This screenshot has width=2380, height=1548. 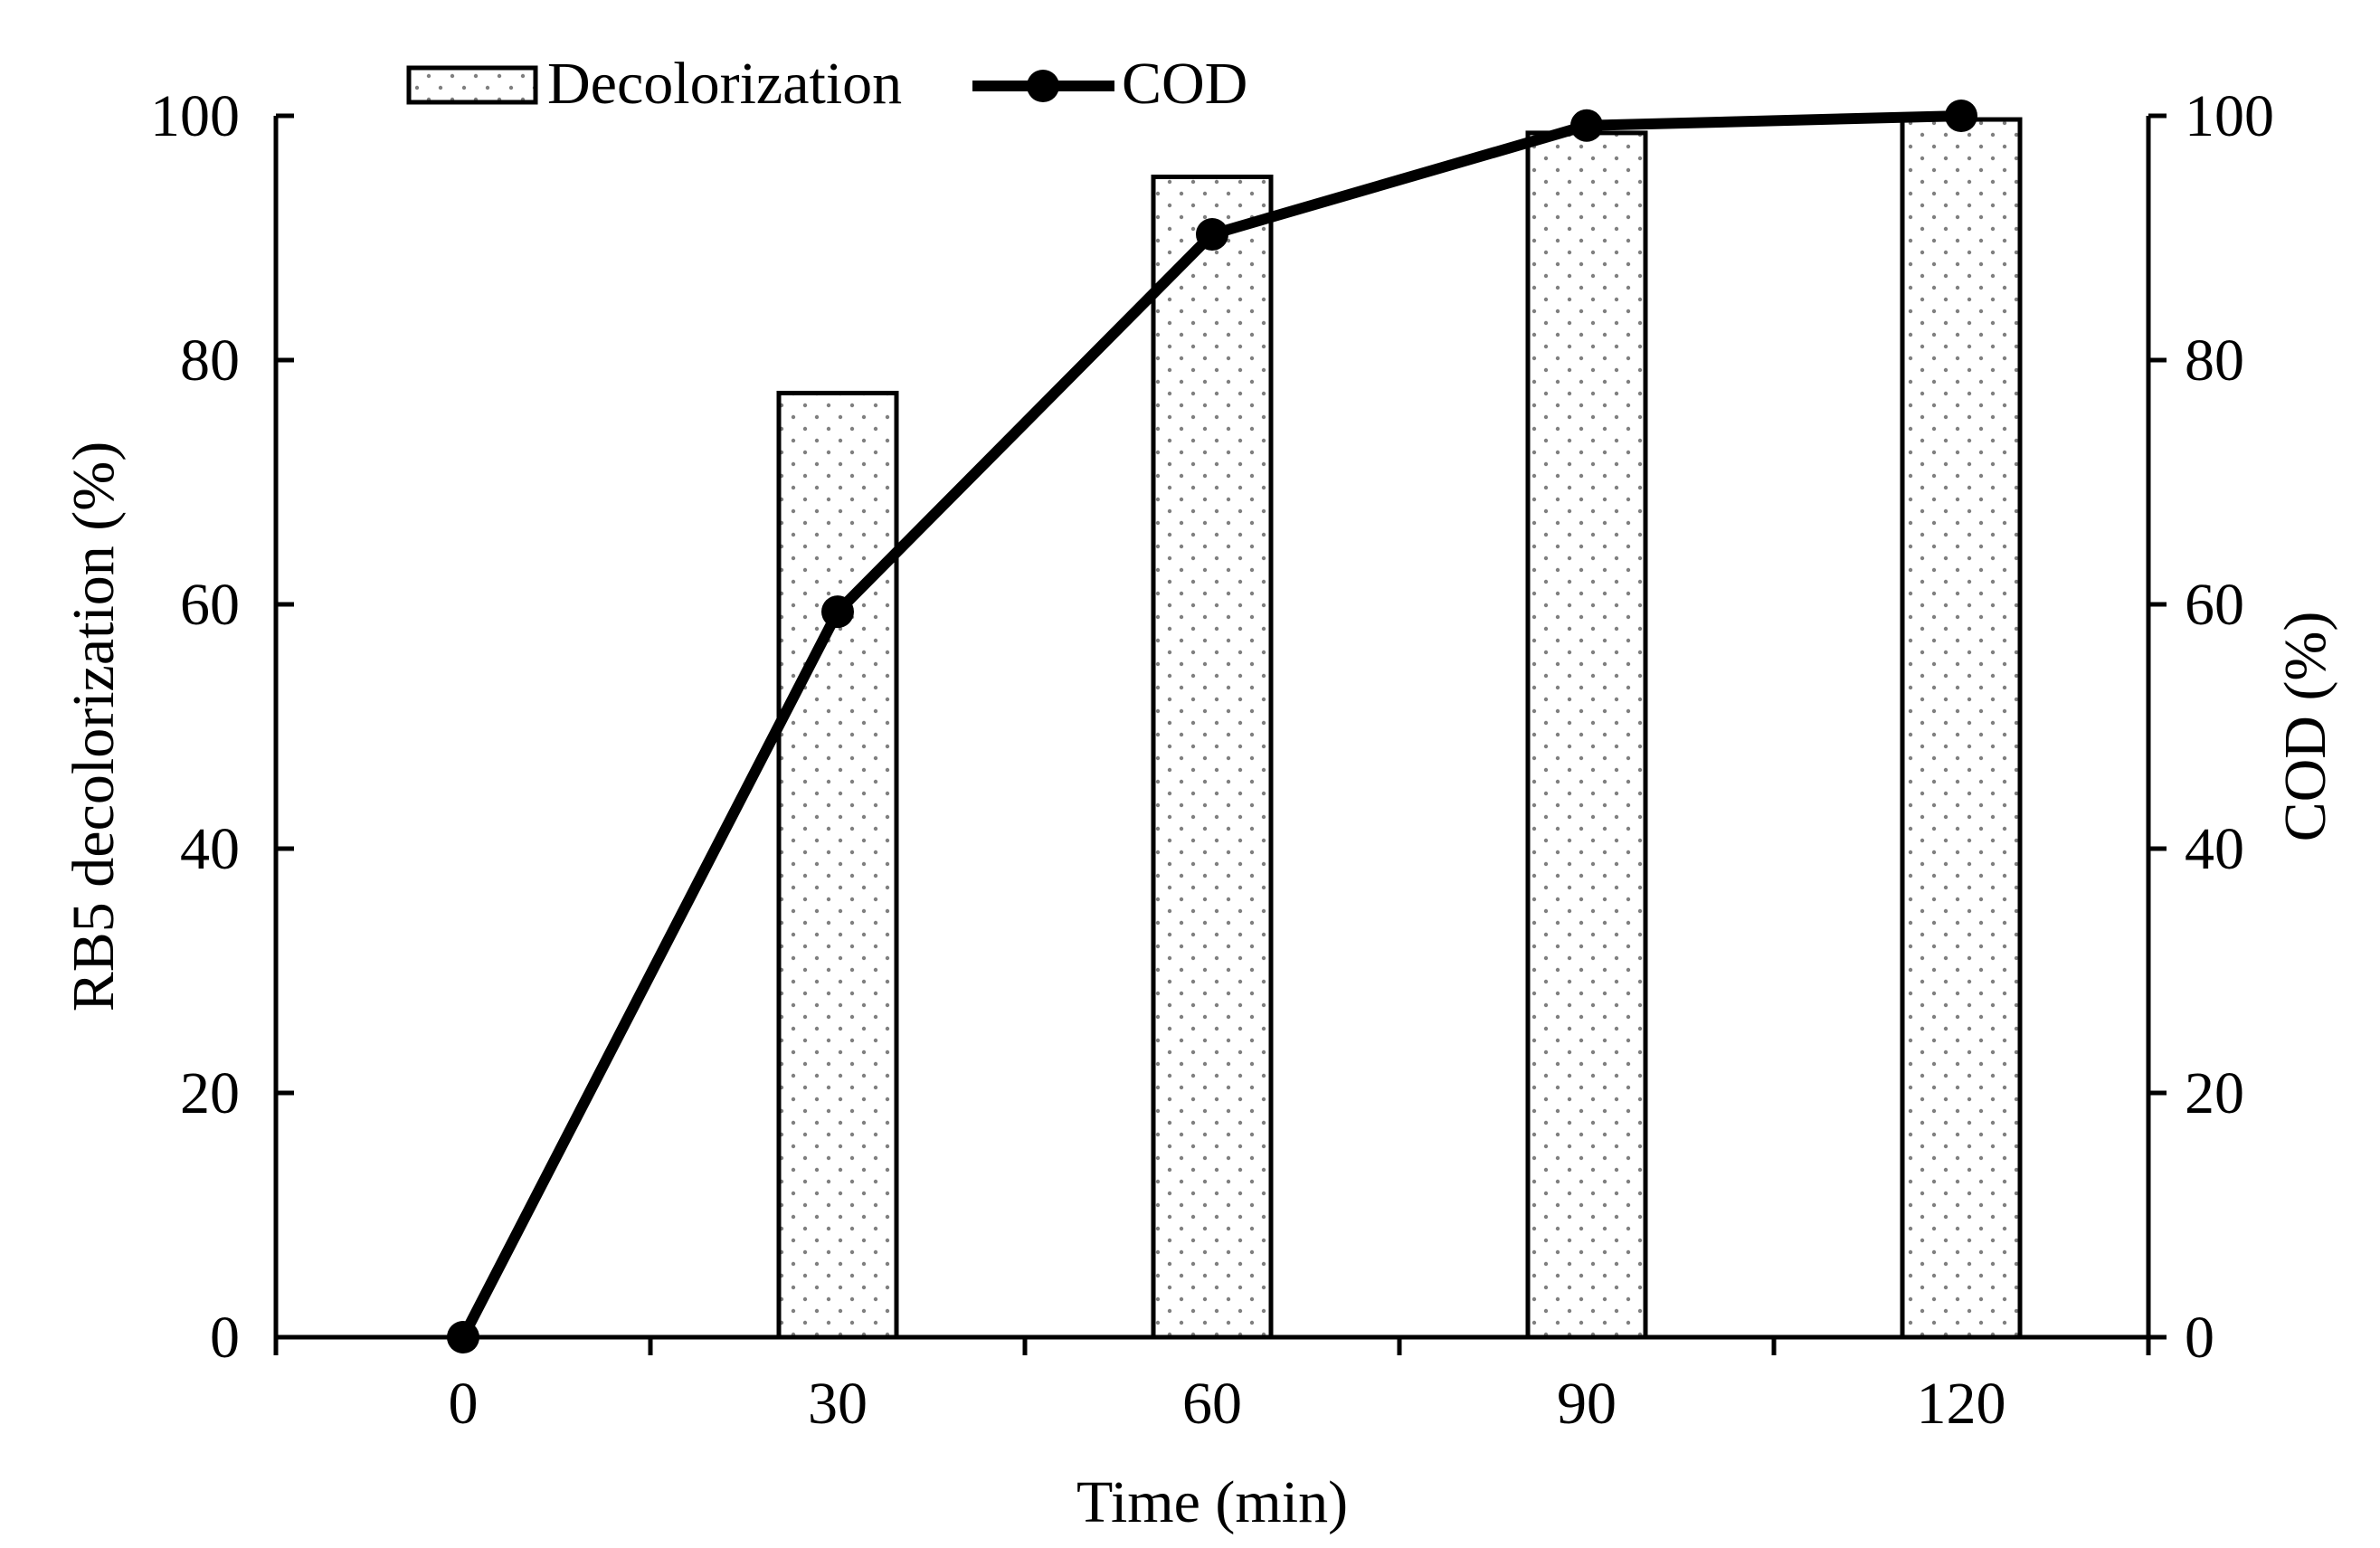 What do you see at coordinates (2215, 361) in the screenshot?
I see `y-right-tick-label: 80` at bounding box center [2215, 361].